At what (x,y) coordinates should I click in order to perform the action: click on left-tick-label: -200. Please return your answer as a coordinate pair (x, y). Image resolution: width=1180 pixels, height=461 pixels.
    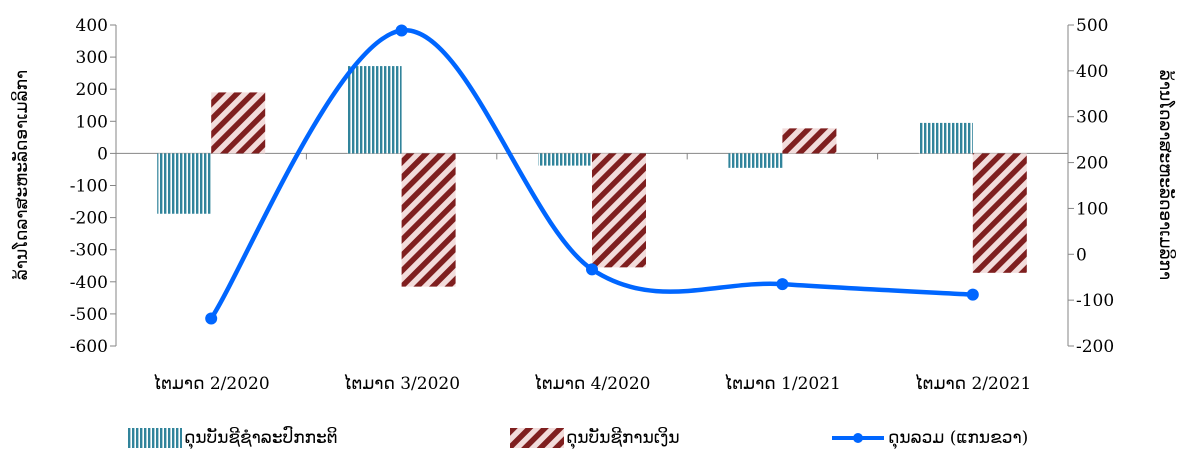
    Looking at the image, I should click on (89, 219).